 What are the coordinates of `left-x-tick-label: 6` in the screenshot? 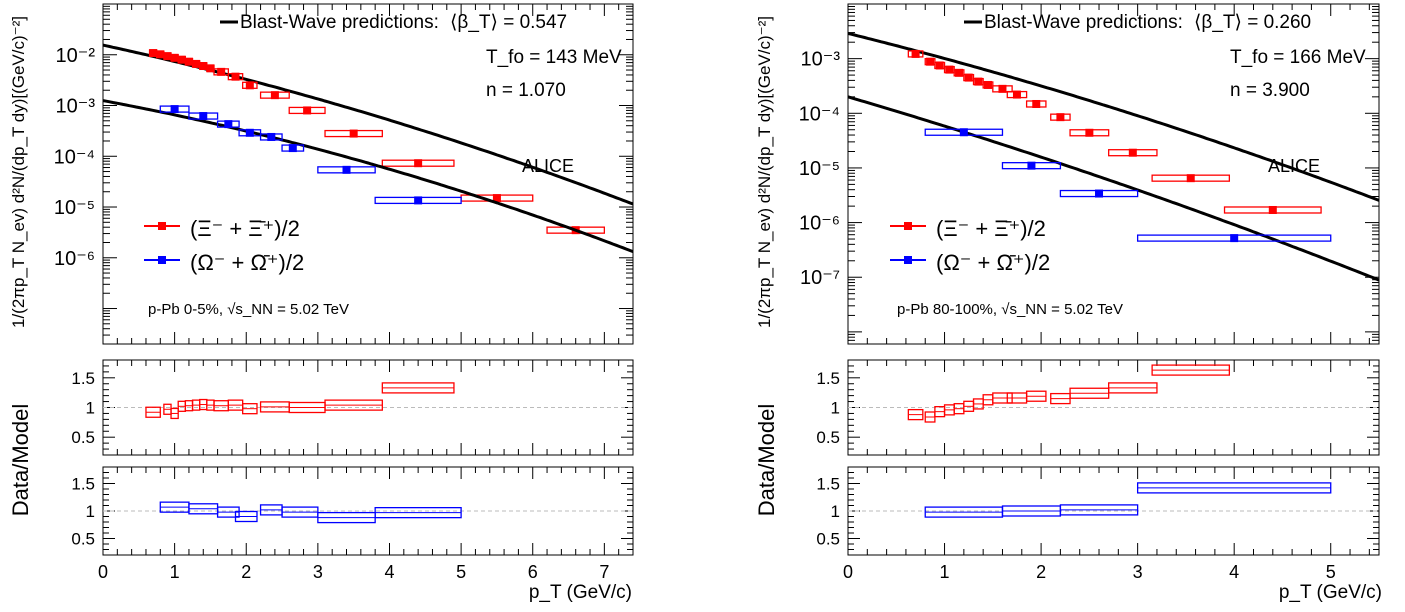 It's located at (533, 572).